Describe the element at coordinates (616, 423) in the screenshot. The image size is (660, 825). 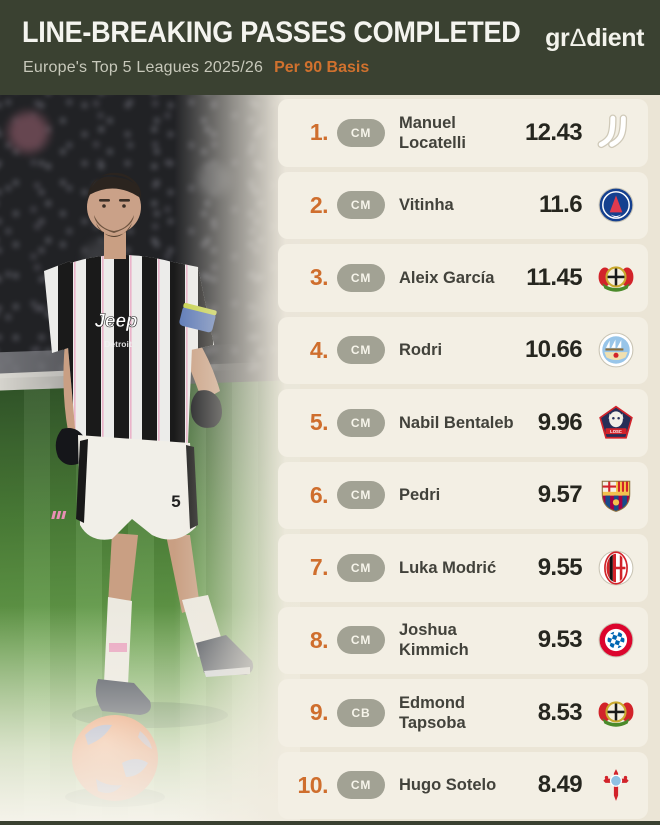
I see `crest-lille: LOSC` at that location.